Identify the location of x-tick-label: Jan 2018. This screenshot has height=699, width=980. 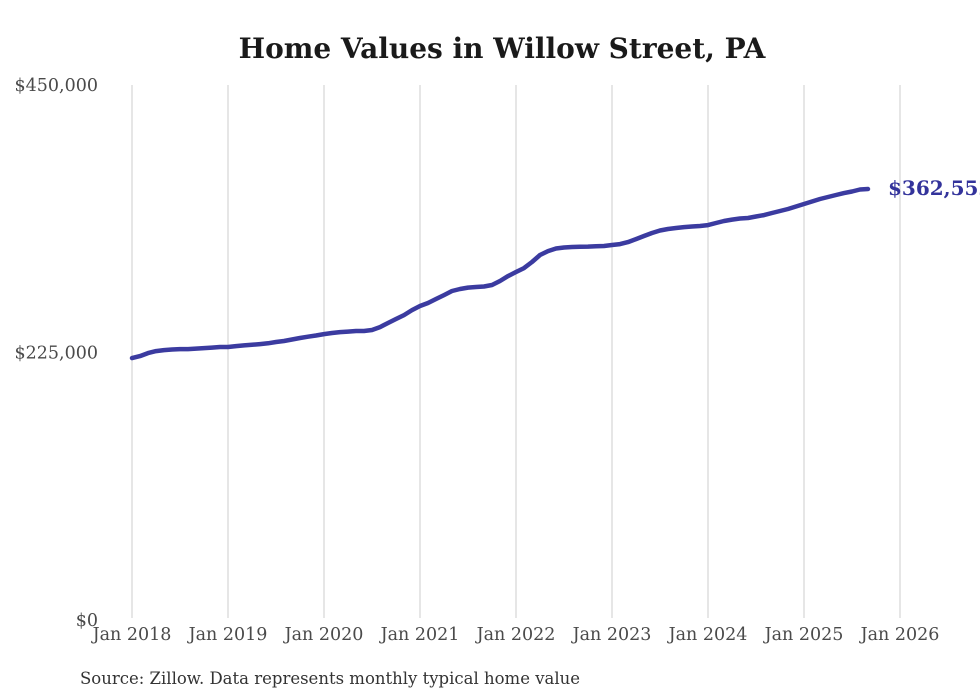
(131, 635).